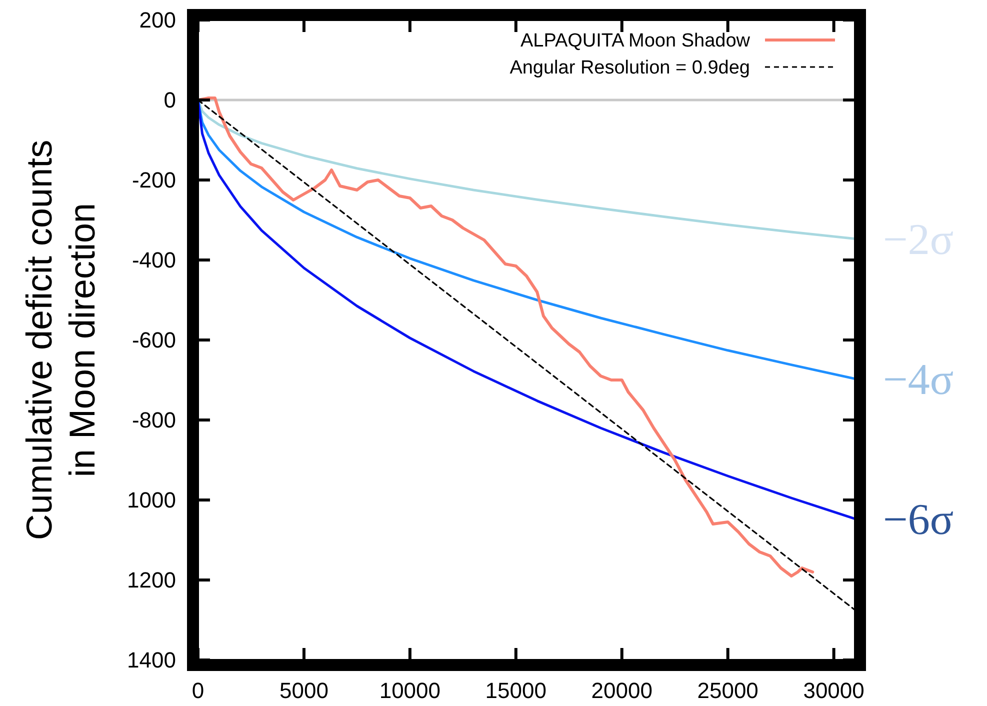 The image size is (987, 706). Describe the element at coordinates (727, 690) in the screenshot. I see `x-tick-label: 25000` at that location.